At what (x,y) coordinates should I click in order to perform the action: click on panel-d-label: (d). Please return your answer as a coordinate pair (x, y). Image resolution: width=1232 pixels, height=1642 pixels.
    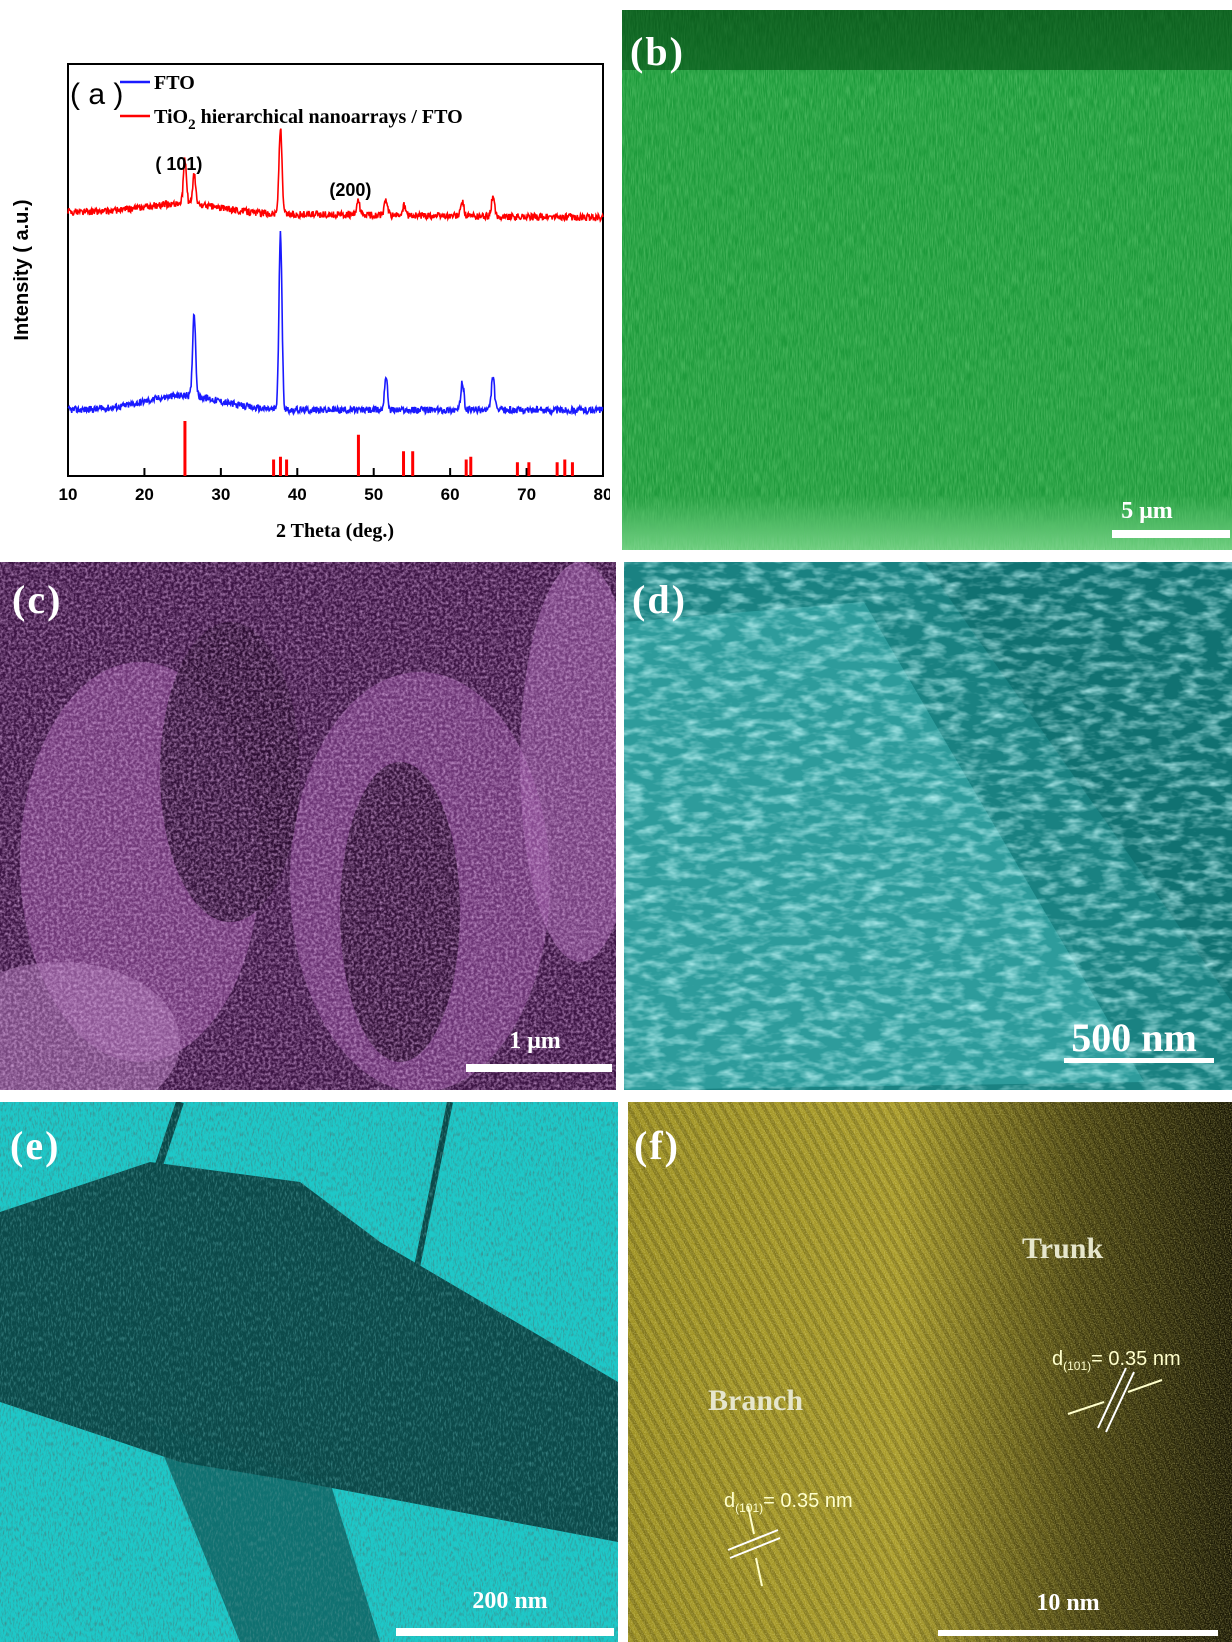
    Looking at the image, I should click on (659, 599).